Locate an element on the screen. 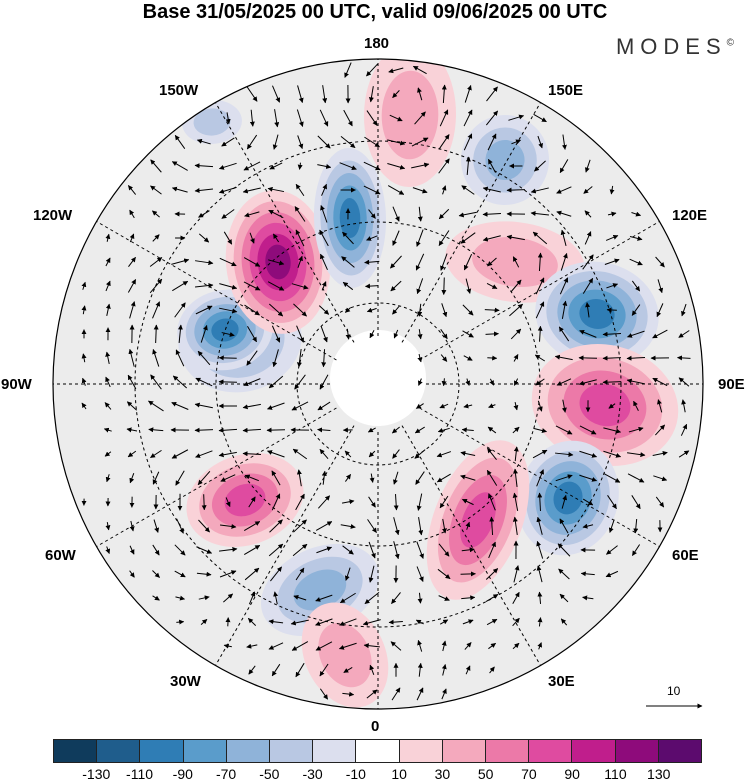 The height and width of the screenshot is (783, 750). anomaly-center-positive is located at coordinates (278, 262).